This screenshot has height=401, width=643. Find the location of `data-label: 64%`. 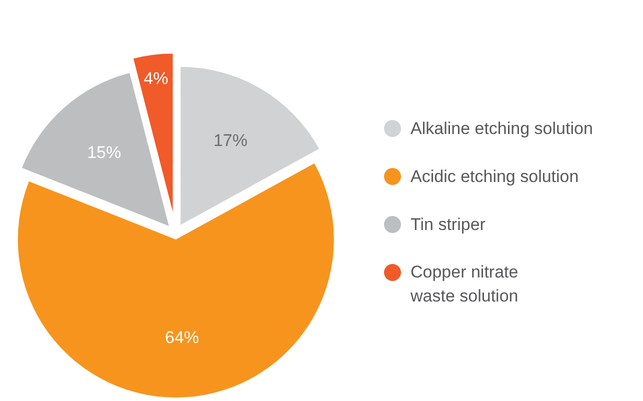

data-label: 64% is located at coordinates (182, 337).